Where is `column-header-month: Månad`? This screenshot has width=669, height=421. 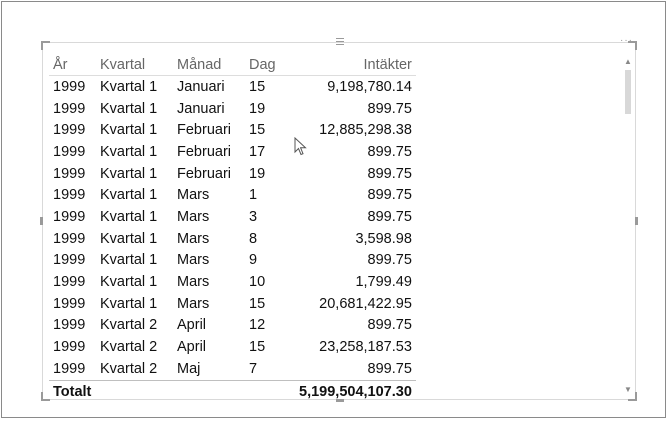
column-header-month: Månad is located at coordinates (209, 65).